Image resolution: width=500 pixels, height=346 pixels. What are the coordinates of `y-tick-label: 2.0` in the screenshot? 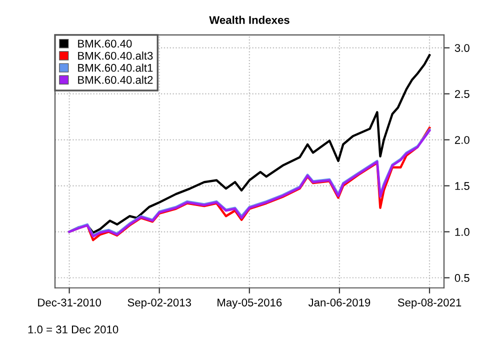 It's located at (462, 140).